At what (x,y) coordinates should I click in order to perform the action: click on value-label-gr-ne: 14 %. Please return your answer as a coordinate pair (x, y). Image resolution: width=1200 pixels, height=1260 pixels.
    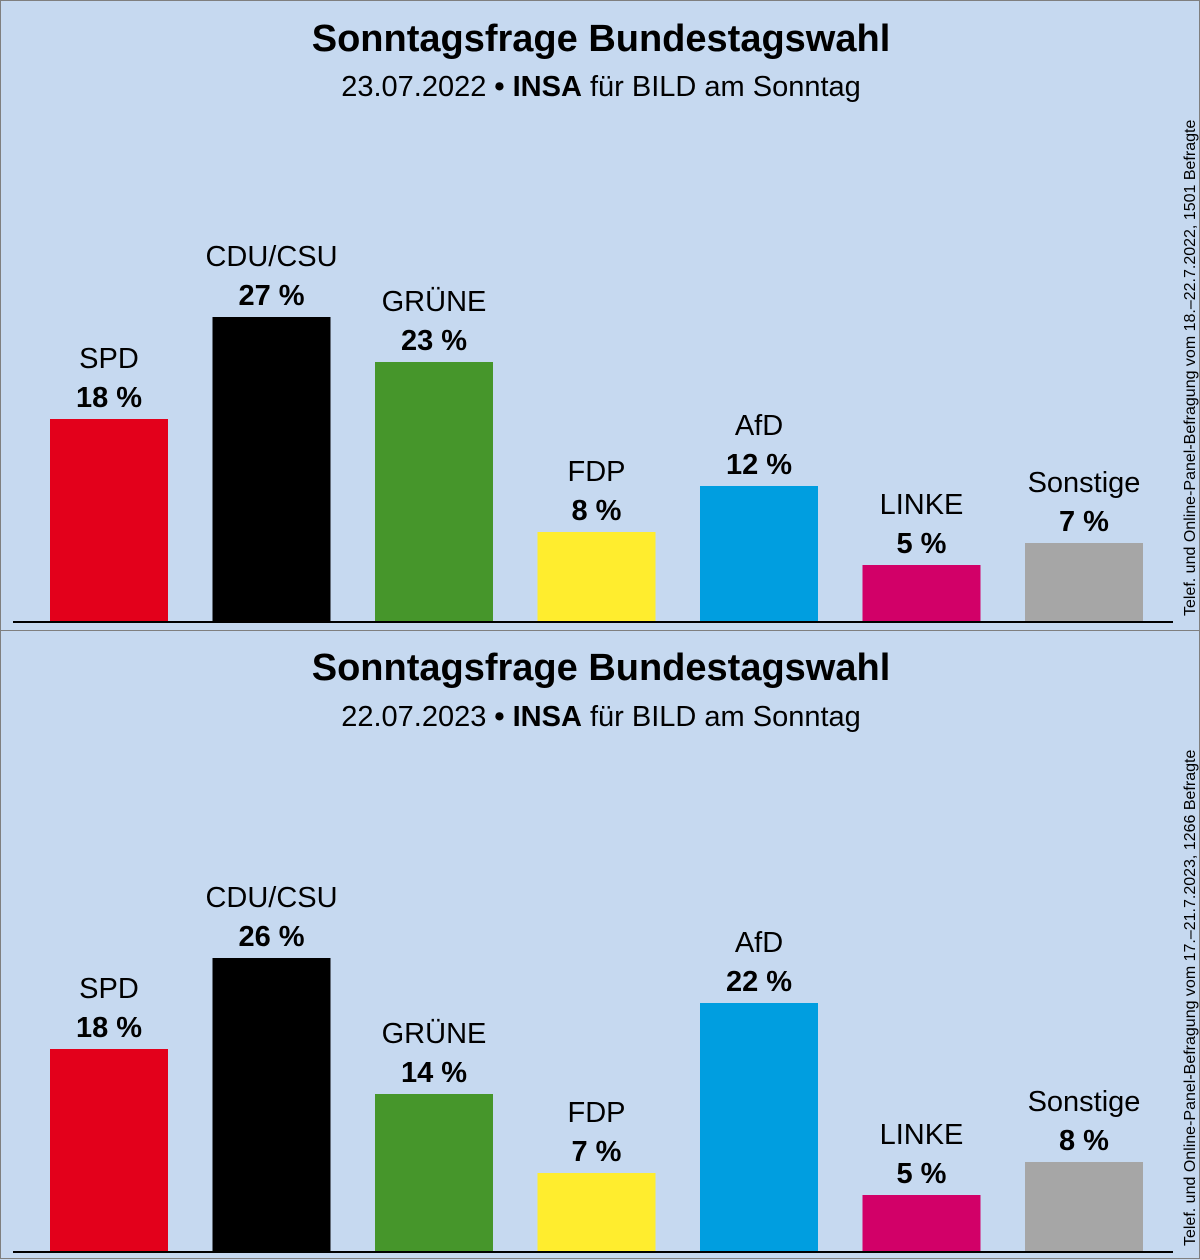
    Looking at the image, I should click on (434, 1073).